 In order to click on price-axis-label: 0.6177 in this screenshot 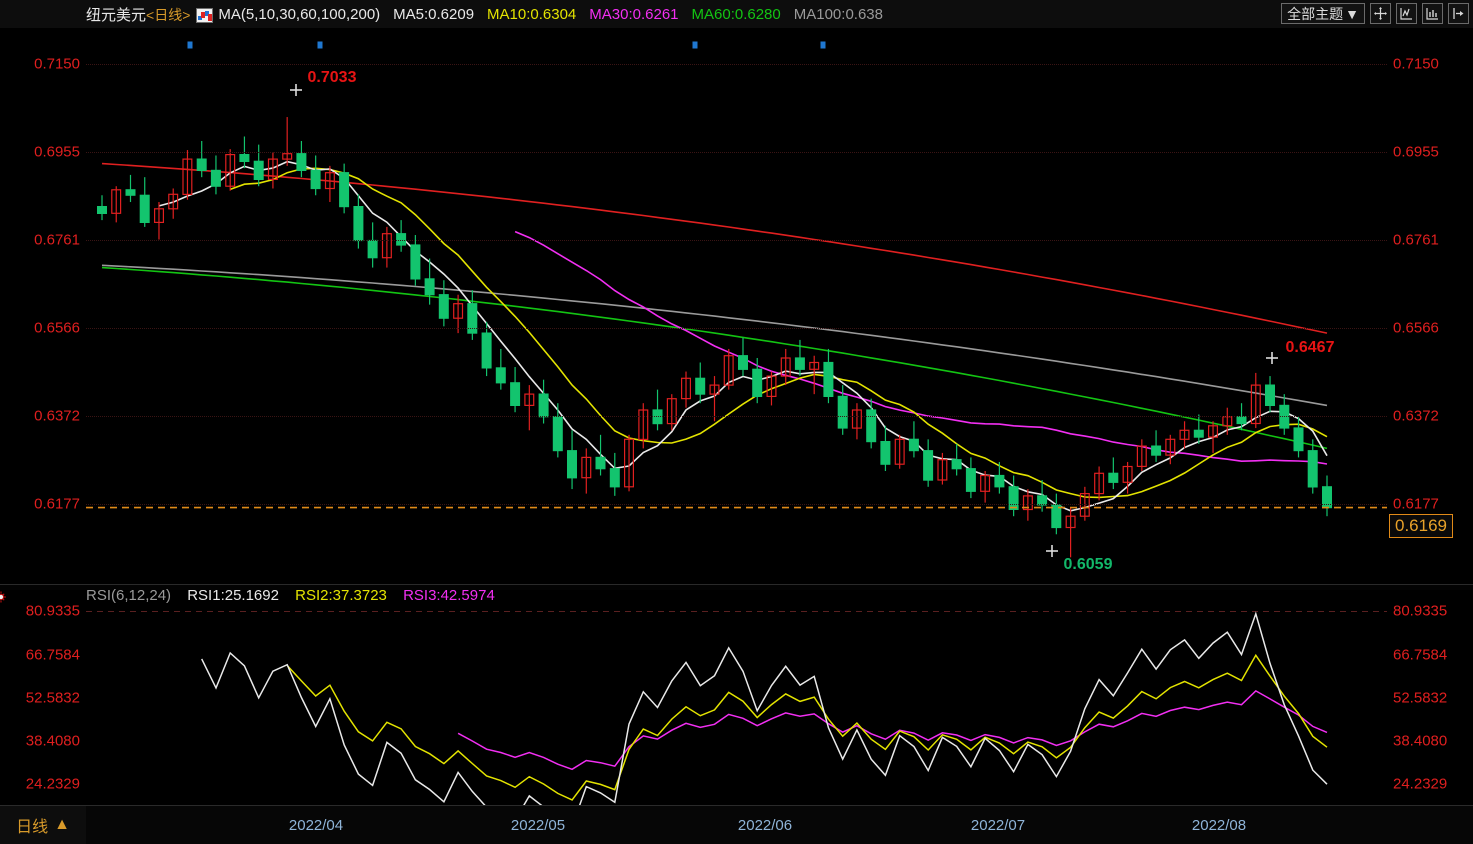, I will do `click(1416, 504)`.